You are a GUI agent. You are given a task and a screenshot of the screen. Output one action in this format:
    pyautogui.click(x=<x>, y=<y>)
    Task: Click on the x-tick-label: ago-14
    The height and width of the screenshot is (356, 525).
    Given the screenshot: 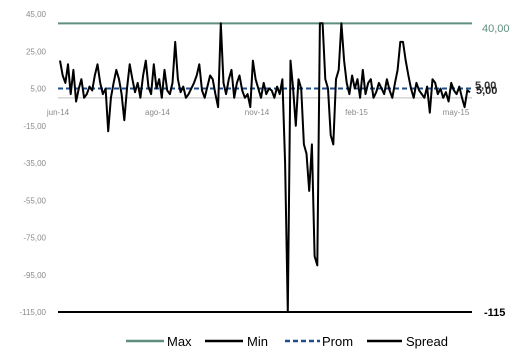 What is the action you would take?
    pyautogui.click(x=157, y=112)
    